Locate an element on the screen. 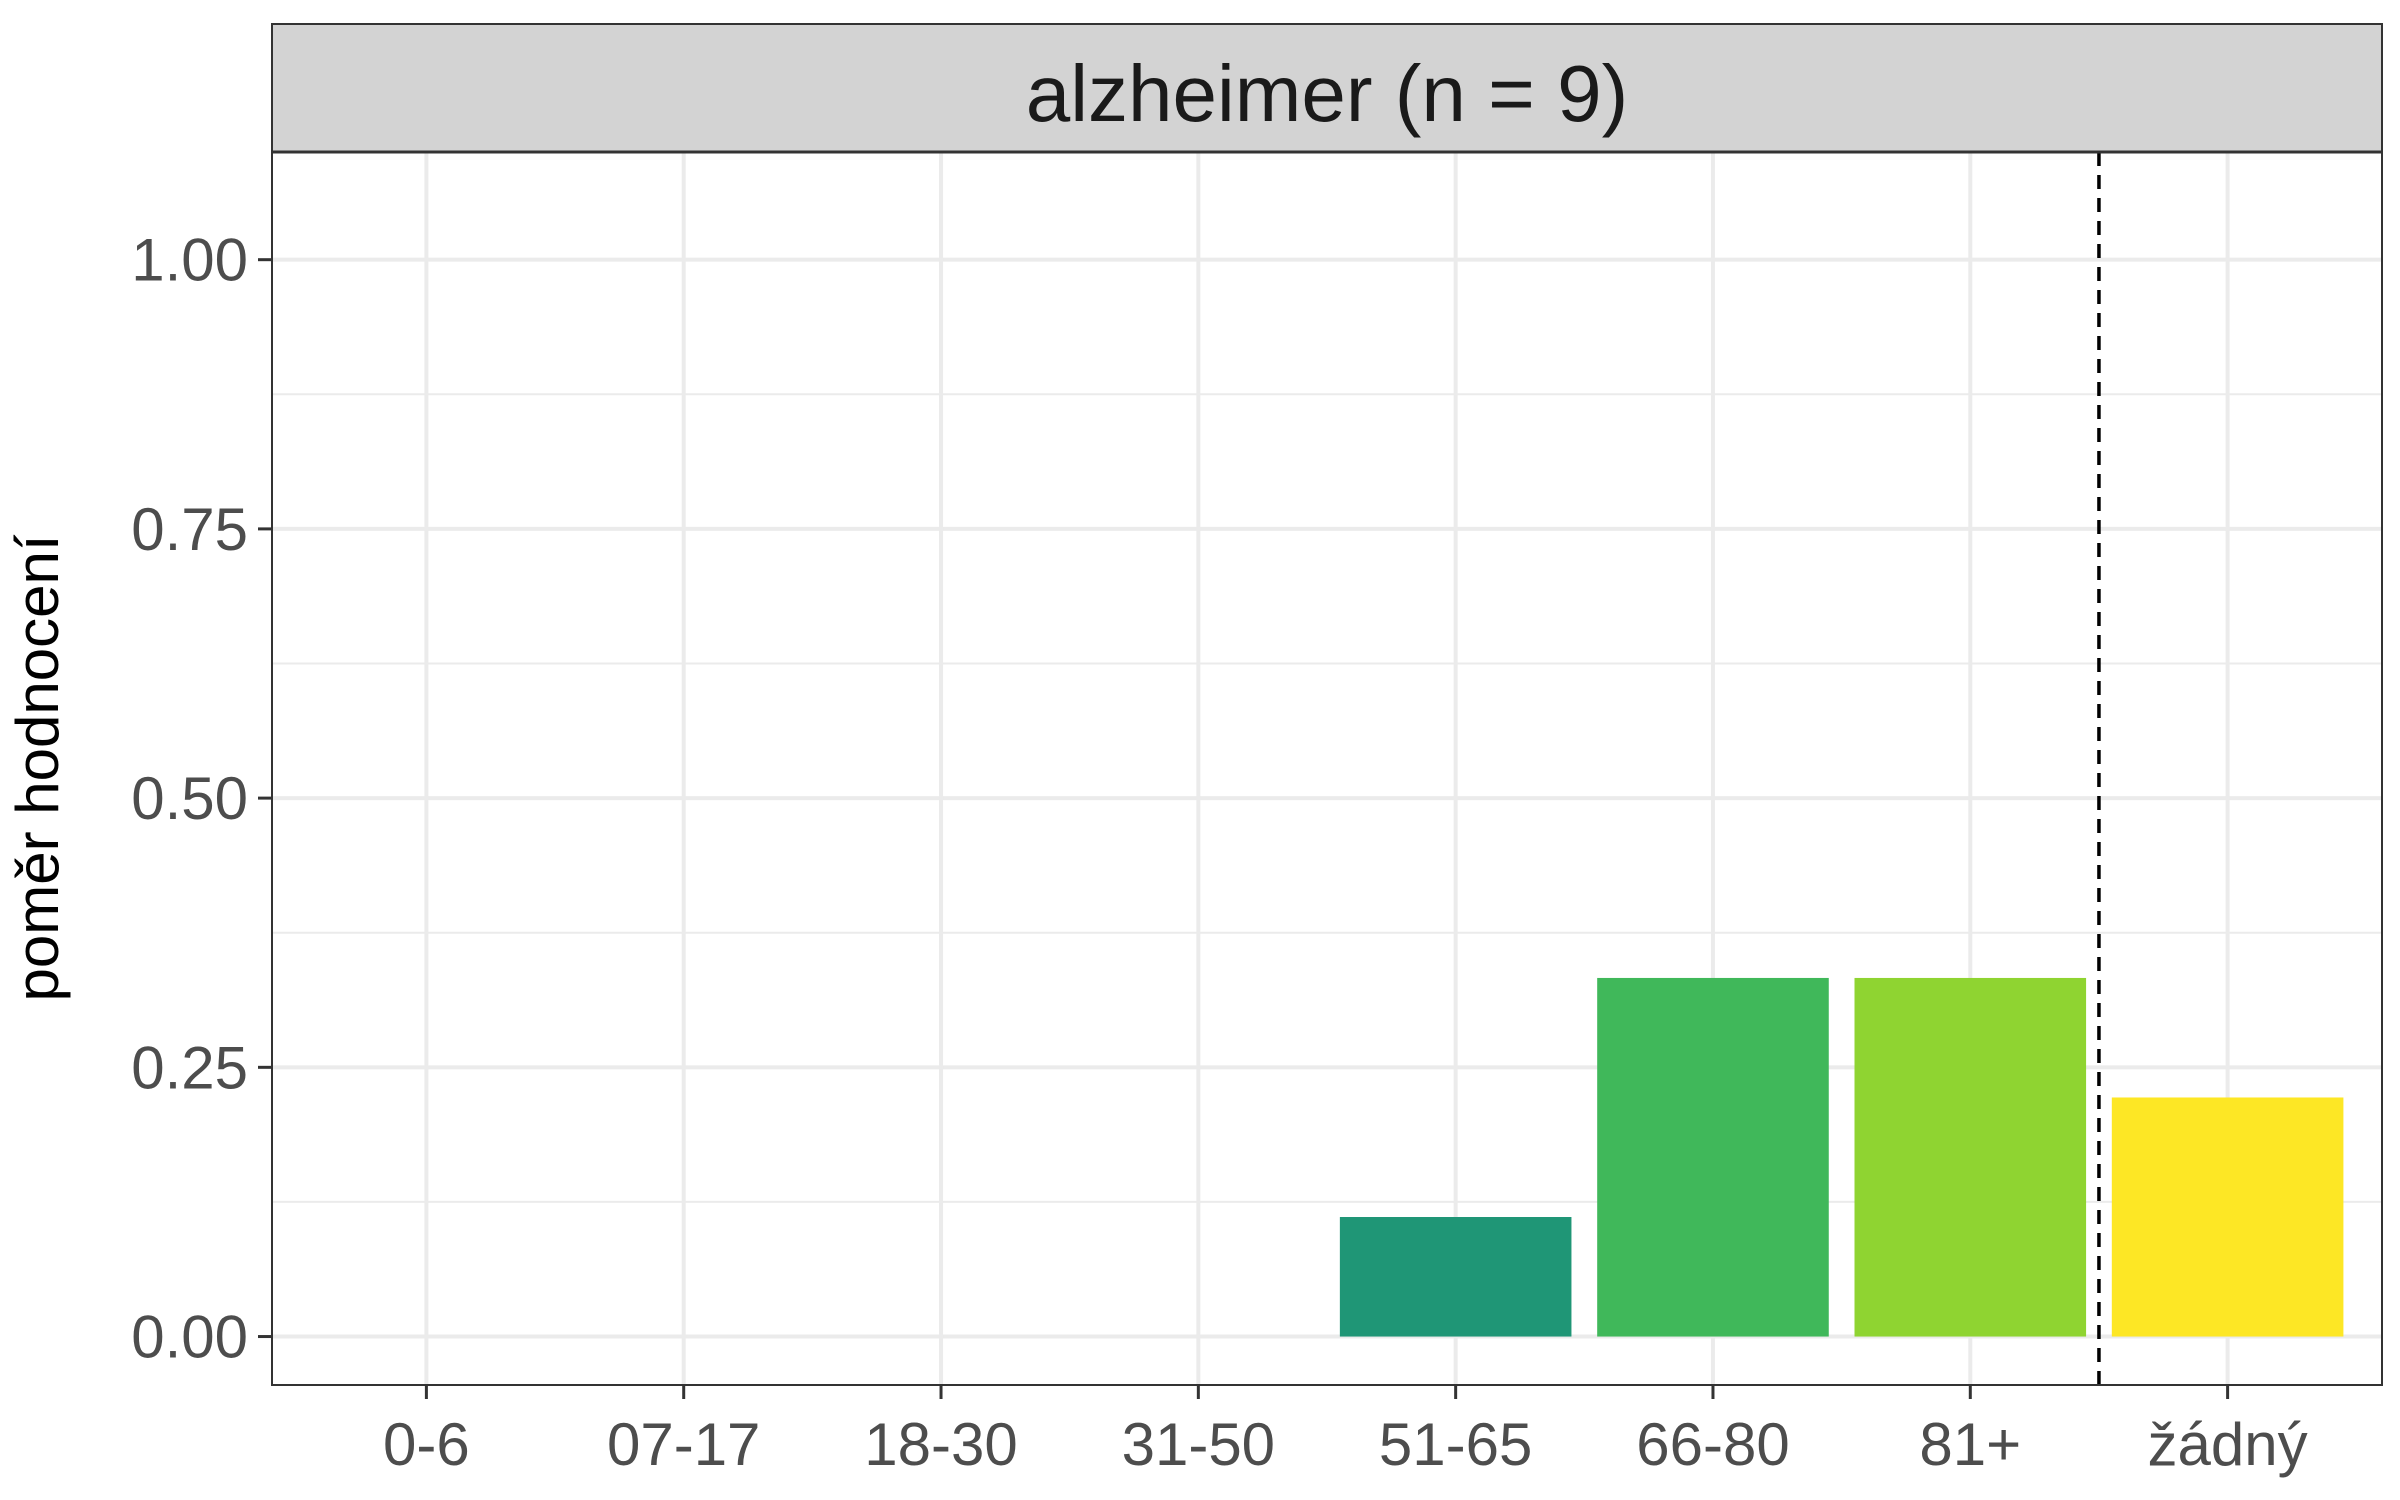  x-axis: 0-6 07-17 18-30 31-50 51-65 66-80 81+ žádný is located at coordinates (1345, 1431).